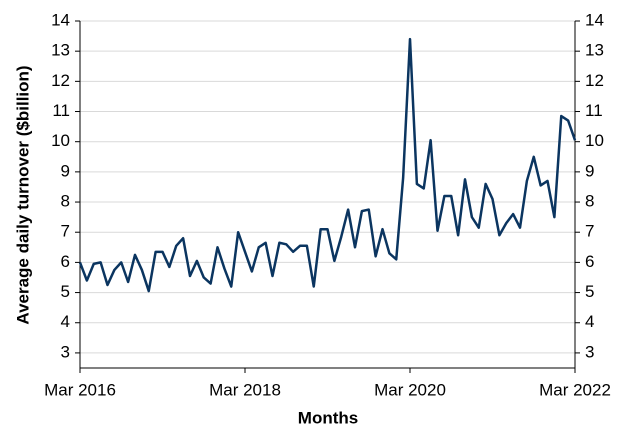 The width and height of the screenshot is (634, 444). Describe the element at coordinates (589, 291) in the screenshot. I see `y-tick-label-right: 5` at that location.